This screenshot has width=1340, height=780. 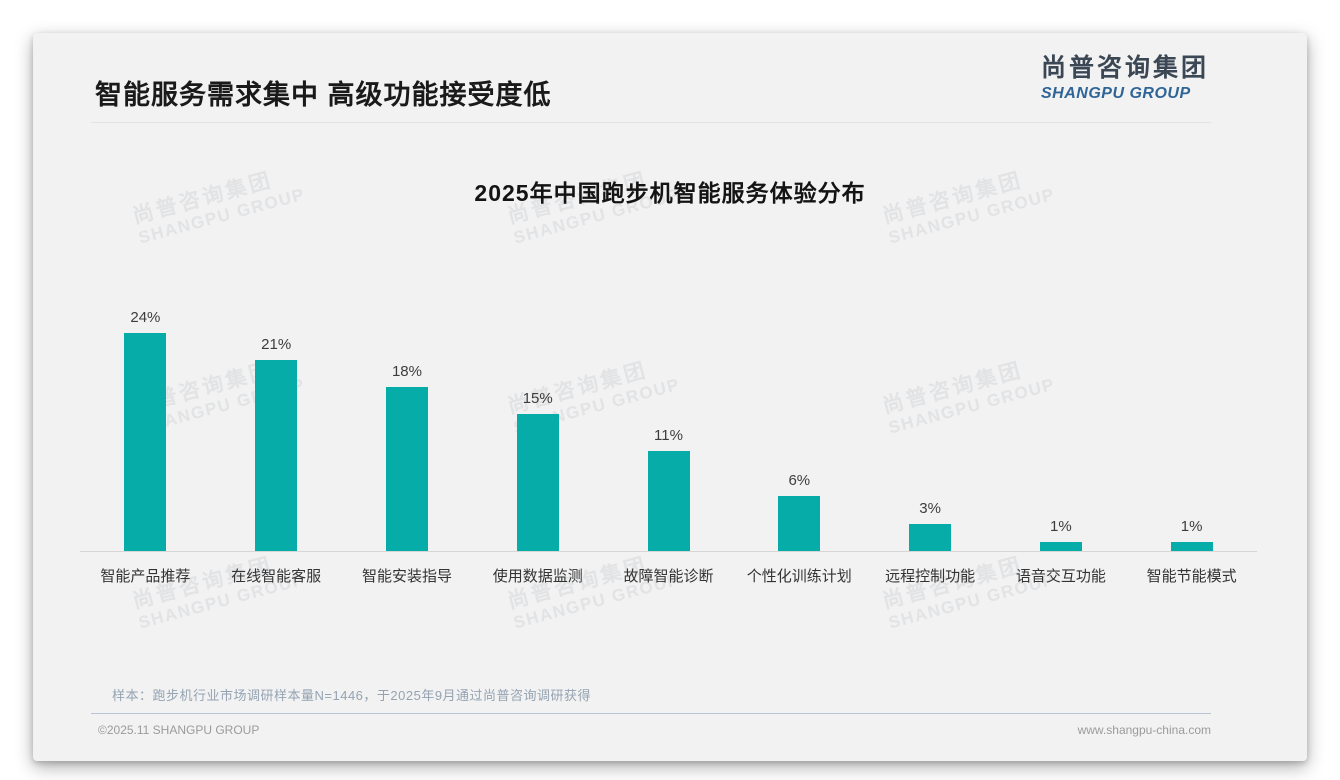 I want to click on bar-column: 11%, so click(x=668, y=426).